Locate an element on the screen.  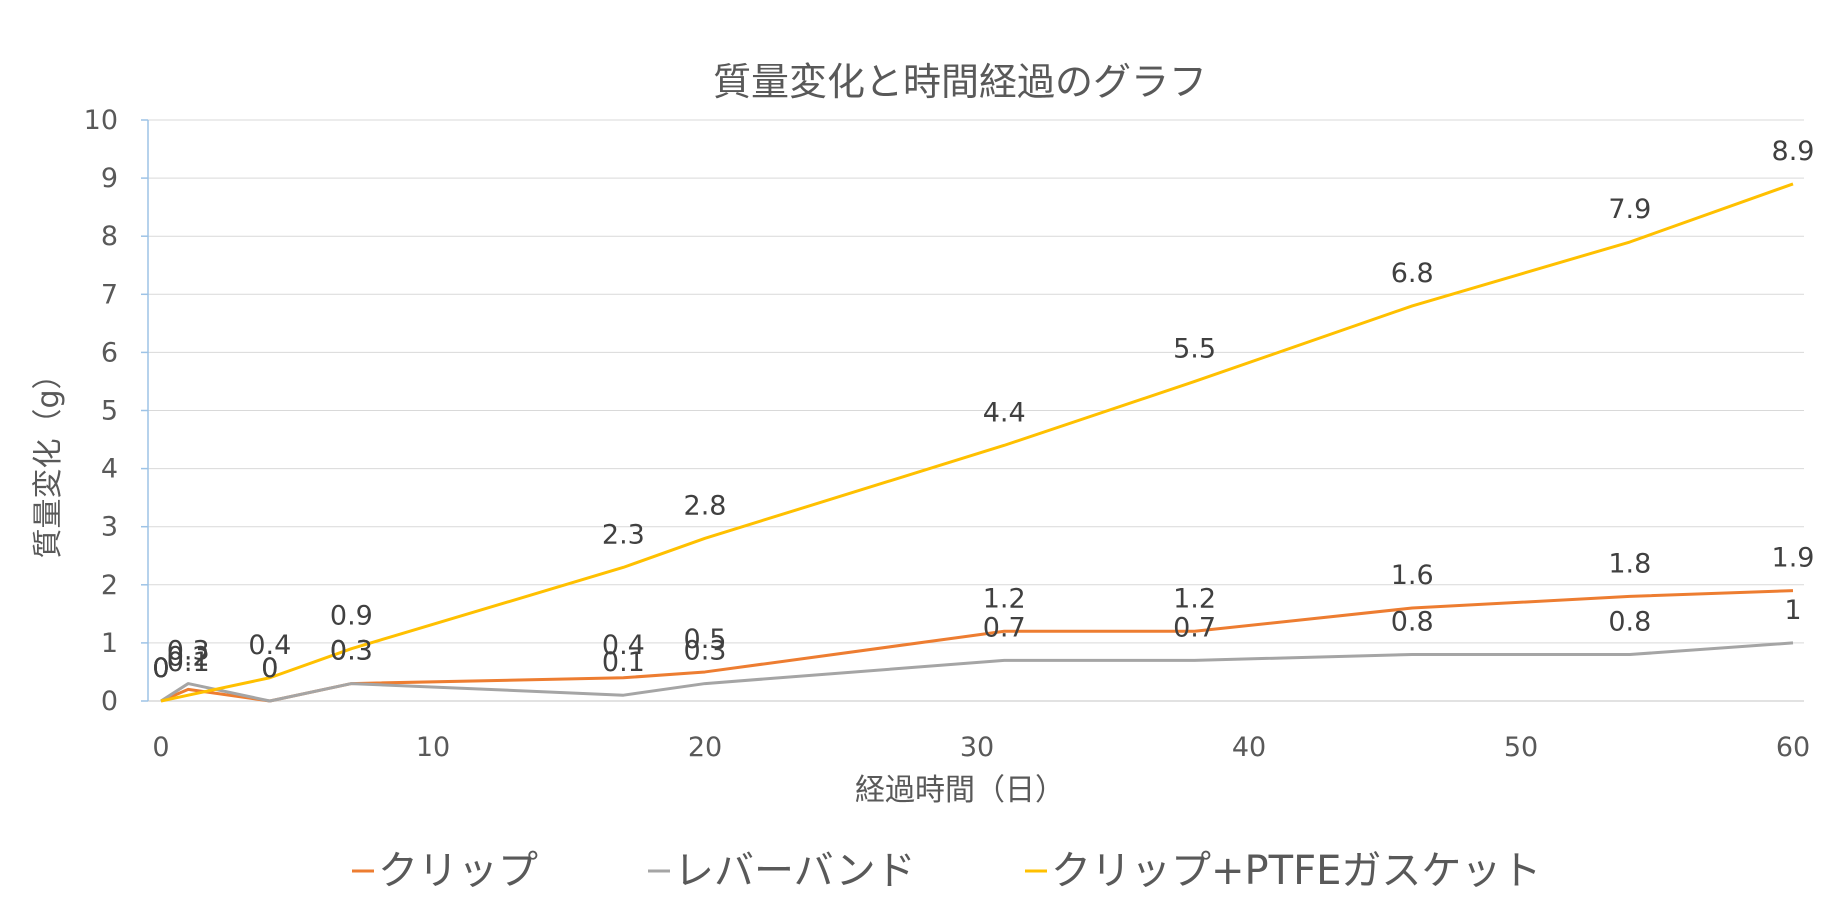
data-label: 1 is located at coordinates (1792, 610).